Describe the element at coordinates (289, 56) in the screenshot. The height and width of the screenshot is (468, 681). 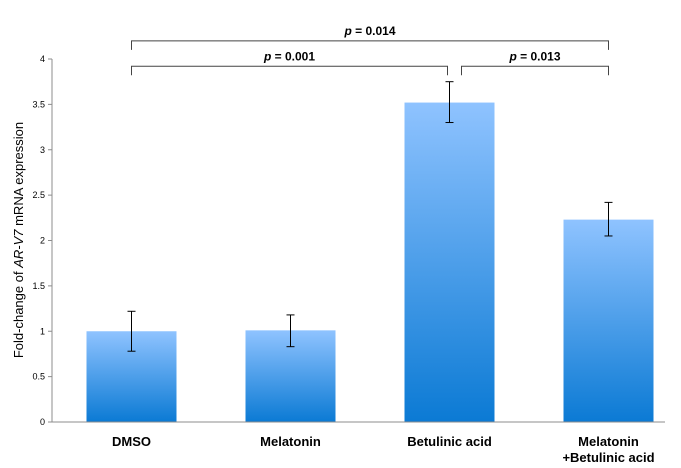
I see `p-value-label: p = 0.001` at that location.